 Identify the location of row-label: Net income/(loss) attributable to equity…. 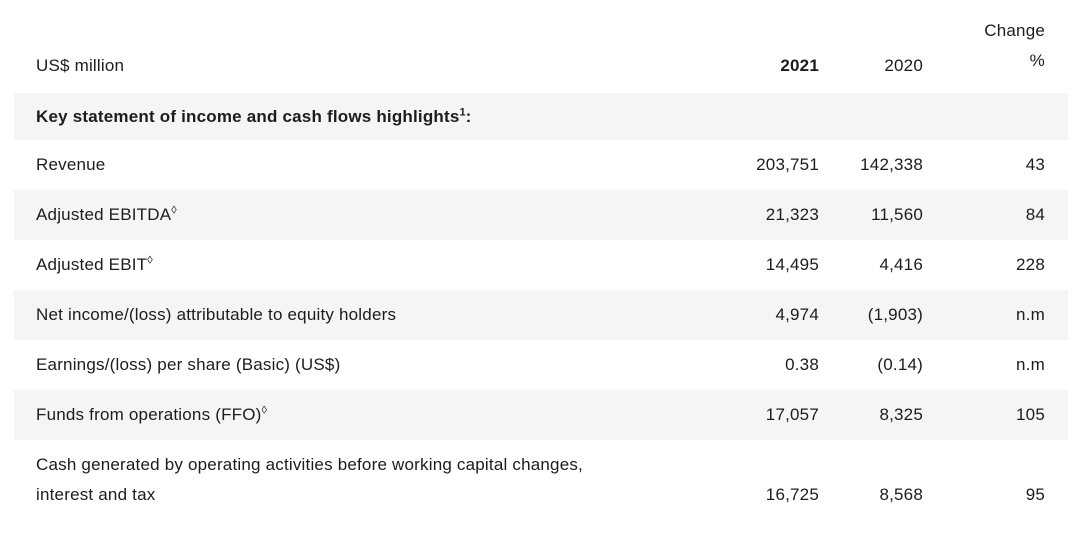
(216, 314).